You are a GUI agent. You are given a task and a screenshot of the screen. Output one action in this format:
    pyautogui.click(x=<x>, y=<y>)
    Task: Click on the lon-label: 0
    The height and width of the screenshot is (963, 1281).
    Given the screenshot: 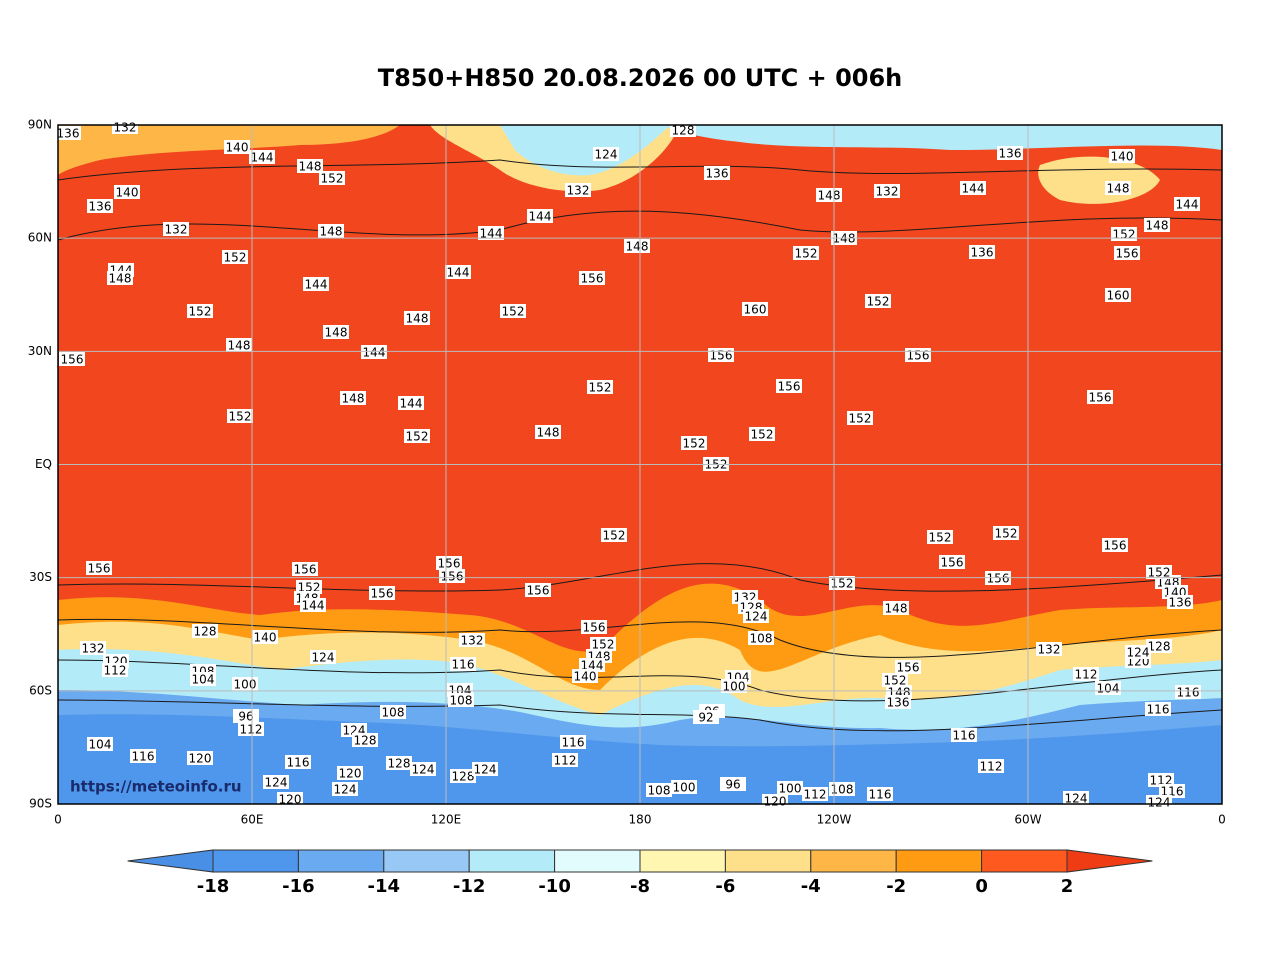 What is the action you would take?
    pyautogui.click(x=1222, y=820)
    